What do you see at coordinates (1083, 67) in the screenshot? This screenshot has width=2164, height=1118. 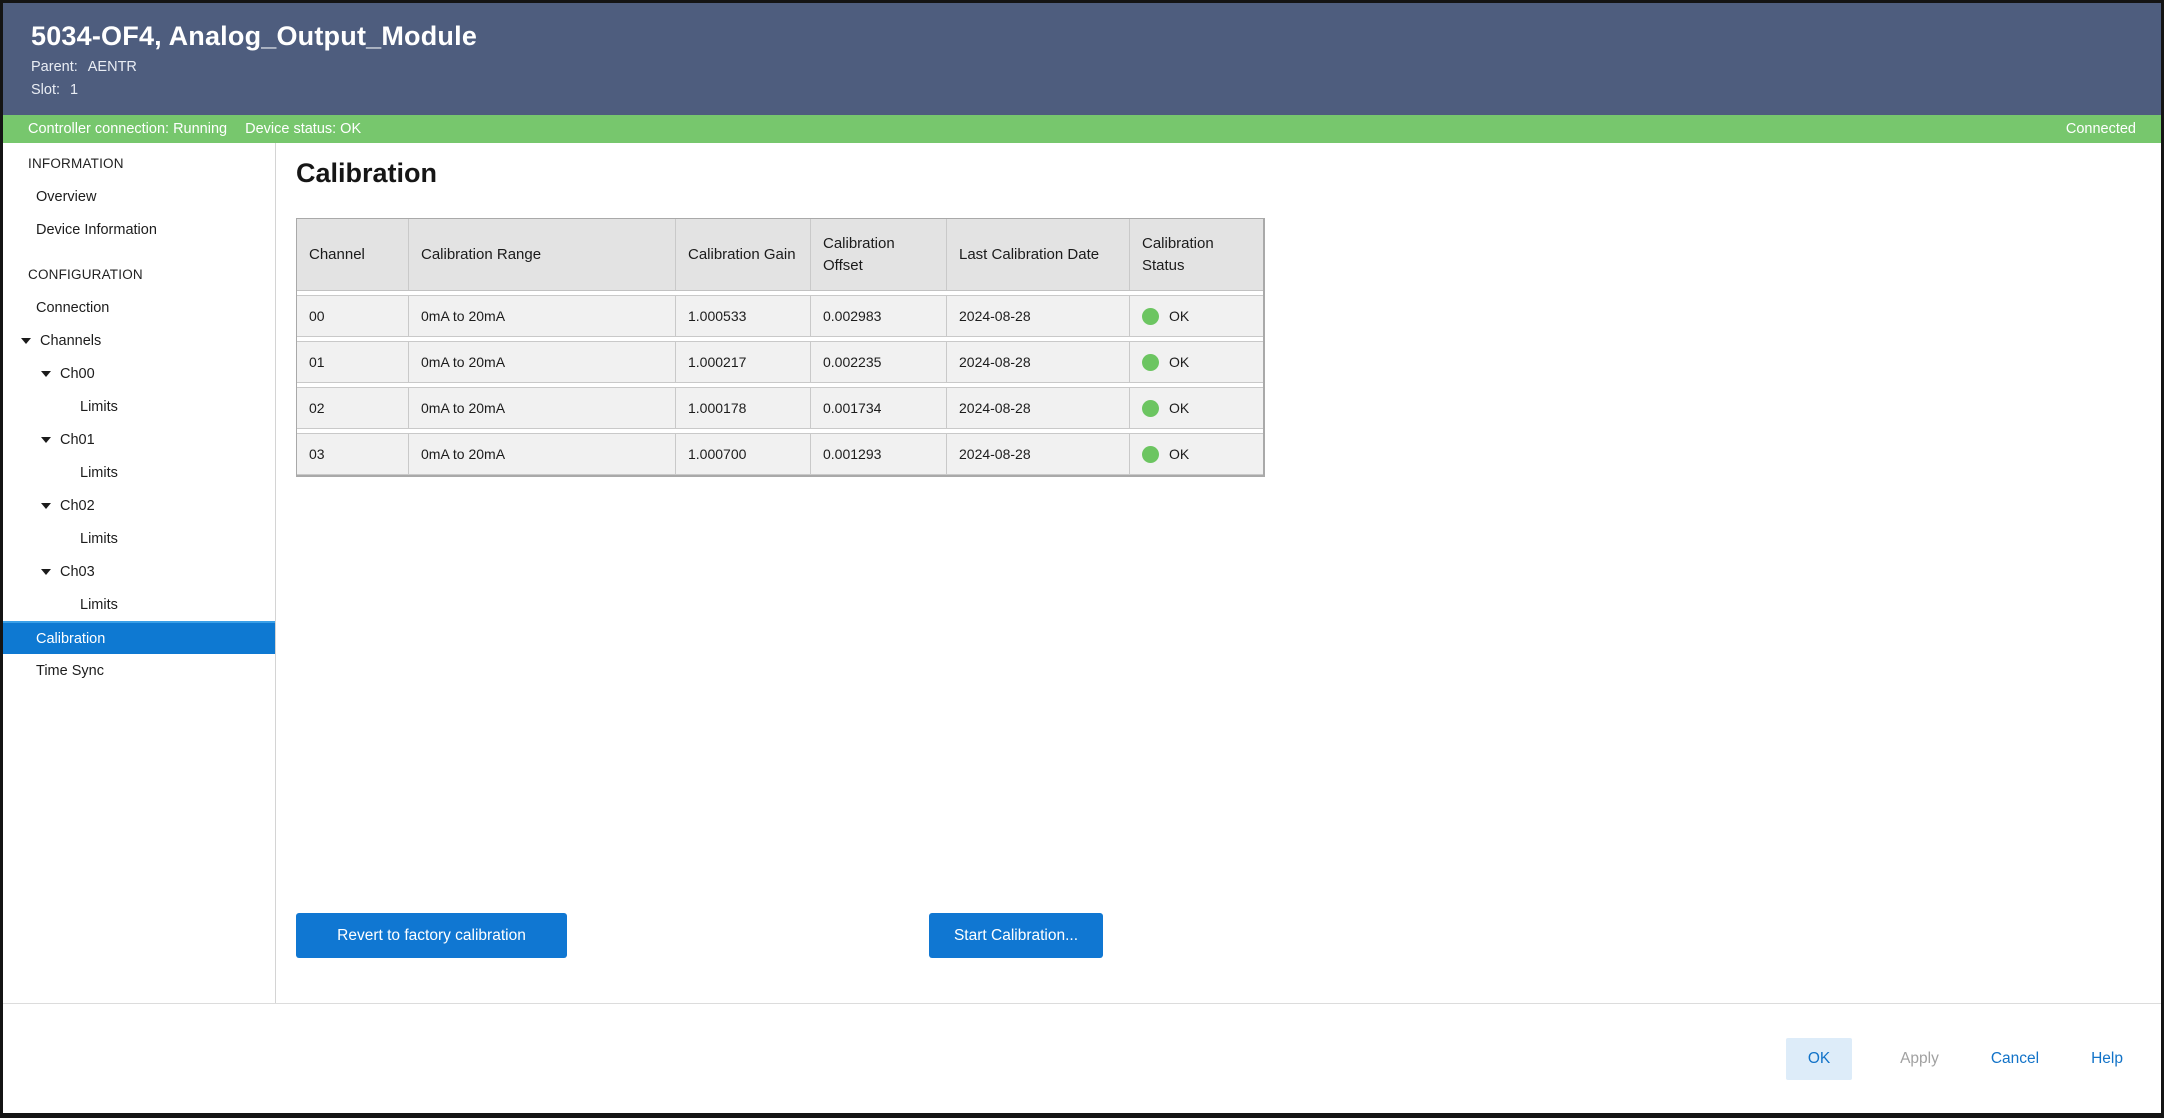 I see `parent-line: Parent: AENTR` at bounding box center [1083, 67].